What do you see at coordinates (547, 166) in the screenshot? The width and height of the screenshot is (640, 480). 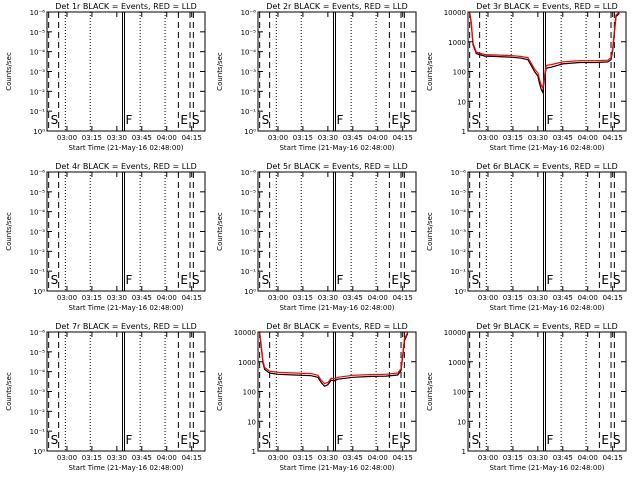 I see `chart-title: Det 6r BLACK = Events, RED = LLD` at bounding box center [547, 166].